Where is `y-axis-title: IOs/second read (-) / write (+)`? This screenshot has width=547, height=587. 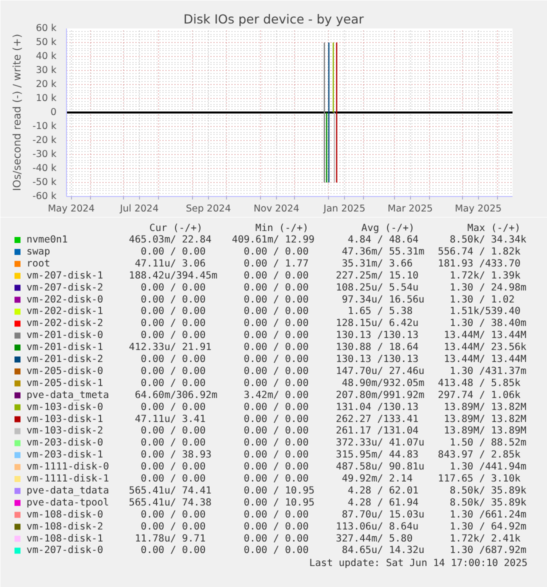 y-axis-title: IOs/second read (-) / write (+) is located at coordinates (17, 113).